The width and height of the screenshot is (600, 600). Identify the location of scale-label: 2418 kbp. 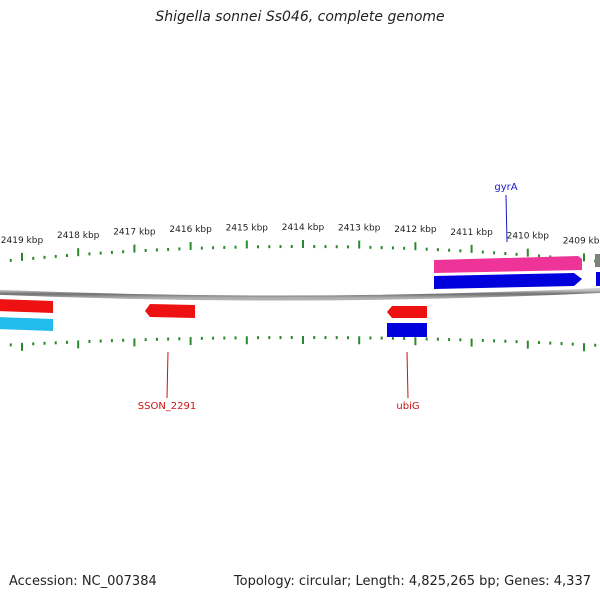
(78, 236).